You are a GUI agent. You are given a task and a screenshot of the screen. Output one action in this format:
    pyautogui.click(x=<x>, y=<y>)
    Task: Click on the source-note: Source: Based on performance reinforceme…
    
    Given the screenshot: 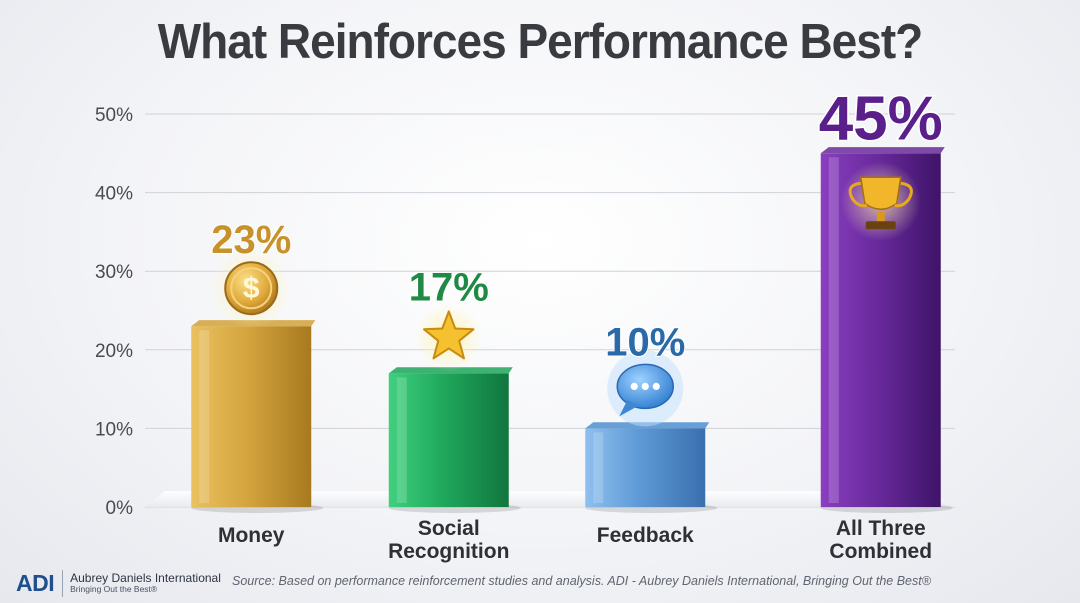 What is the action you would take?
    pyautogui.click(x=581, y=581)
    